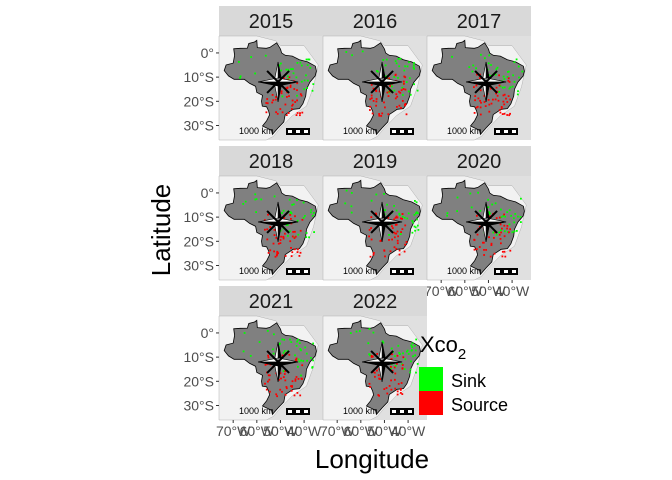 The image size is (672, 480). I want to click on x-tick-label: 60°W, so click(257, 431).